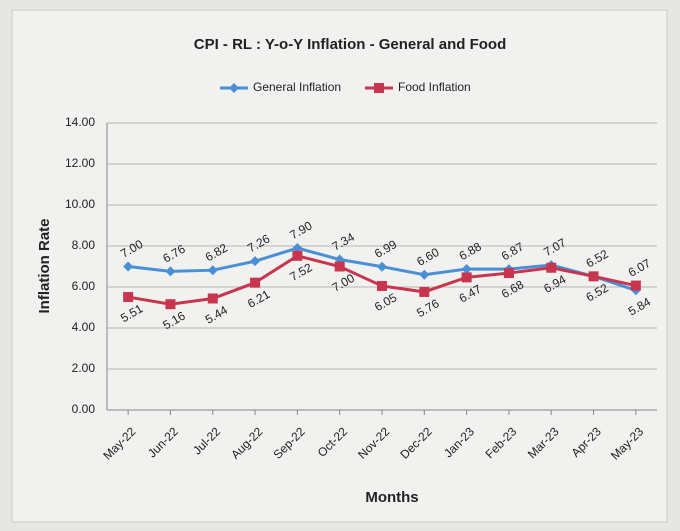 Image resolution: width=680 pixels, height=531 pixels. What do you see at coordinates (80, 122) in the screenshot?
I see `y-tick-label: 14.00` at bounding box center [80, 122].